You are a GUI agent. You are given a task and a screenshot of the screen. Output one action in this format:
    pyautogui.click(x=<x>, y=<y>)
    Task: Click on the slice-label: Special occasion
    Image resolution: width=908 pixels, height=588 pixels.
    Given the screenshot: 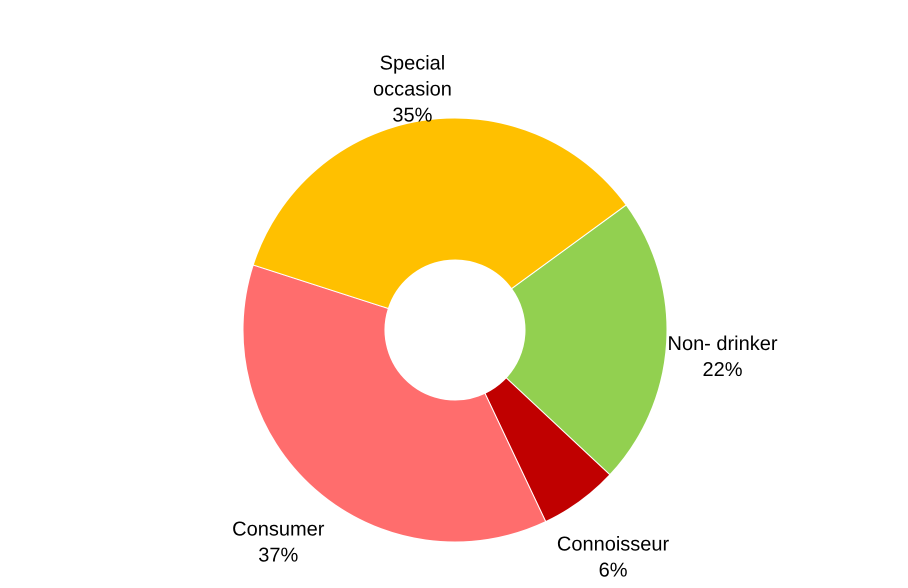 What is the action you would take?
    pyautogui.click(x=412, y=76)
    